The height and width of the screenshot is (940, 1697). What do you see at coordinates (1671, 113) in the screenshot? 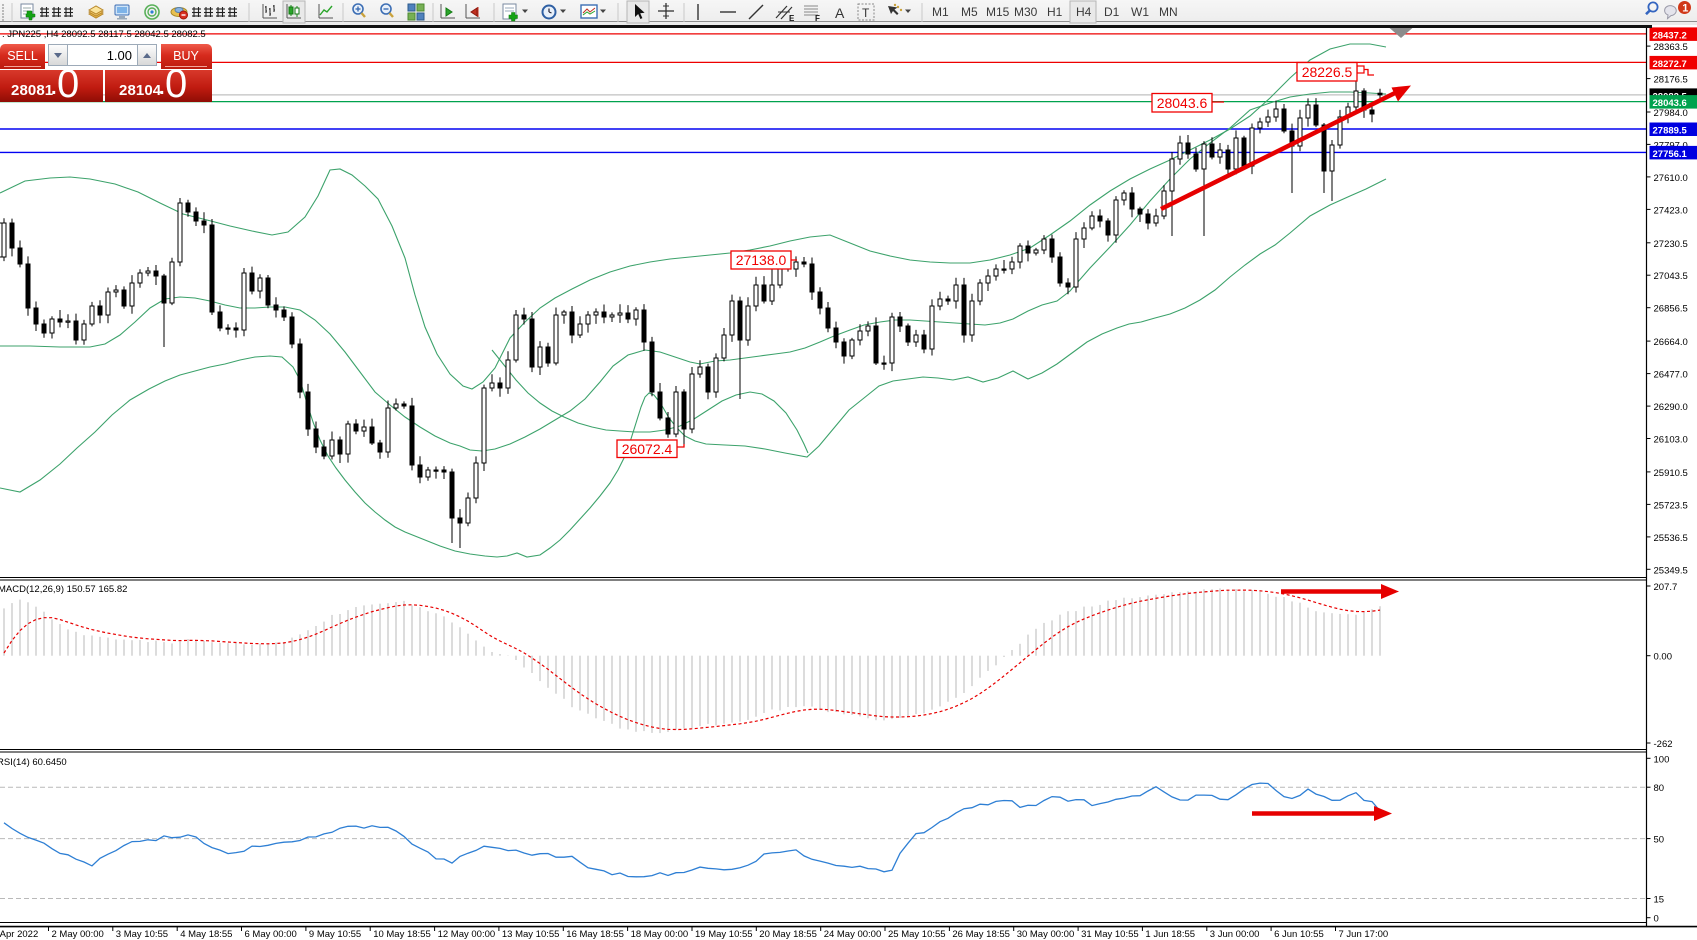
I see `svg-text: 27984.0` at bounding box center [1671, 113].